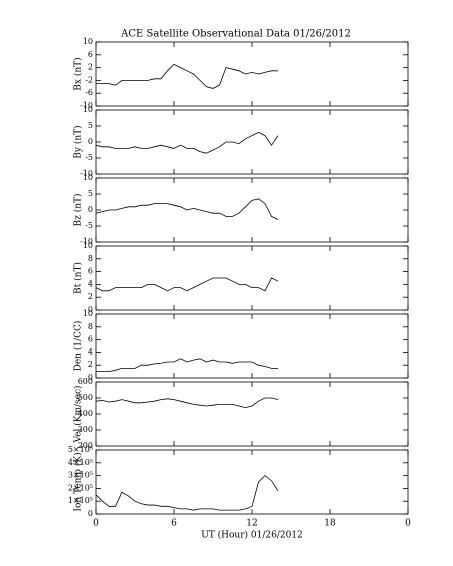  I want to click on y-axis-label: Bx (nT), so click(78, 73).